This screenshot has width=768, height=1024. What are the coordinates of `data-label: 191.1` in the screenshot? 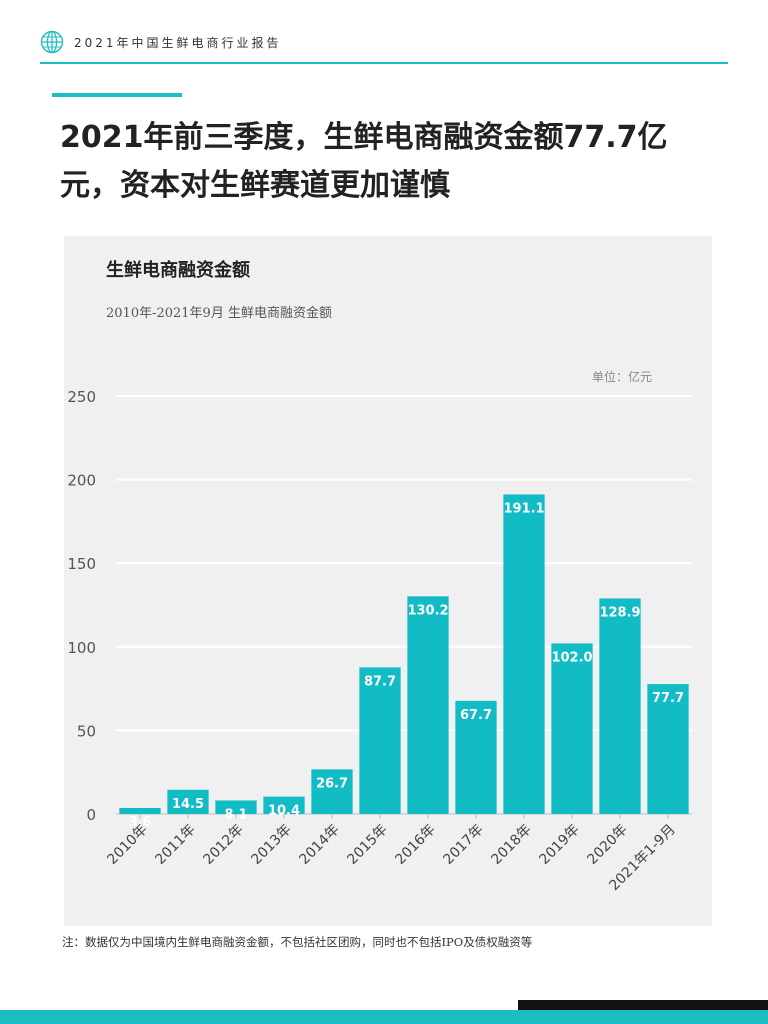 It's located at (523, 508).